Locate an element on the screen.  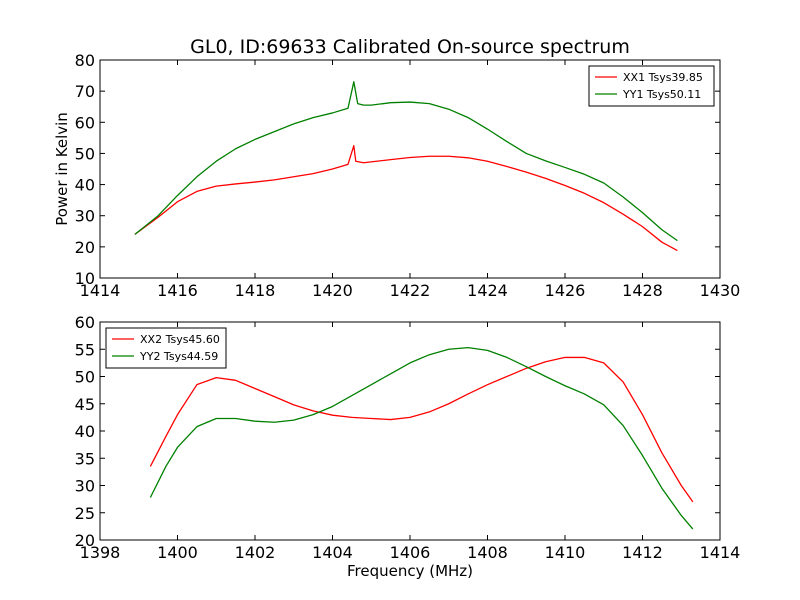
legend-label: YY1 Tsys50.11 is located at coordinates (661, 94).